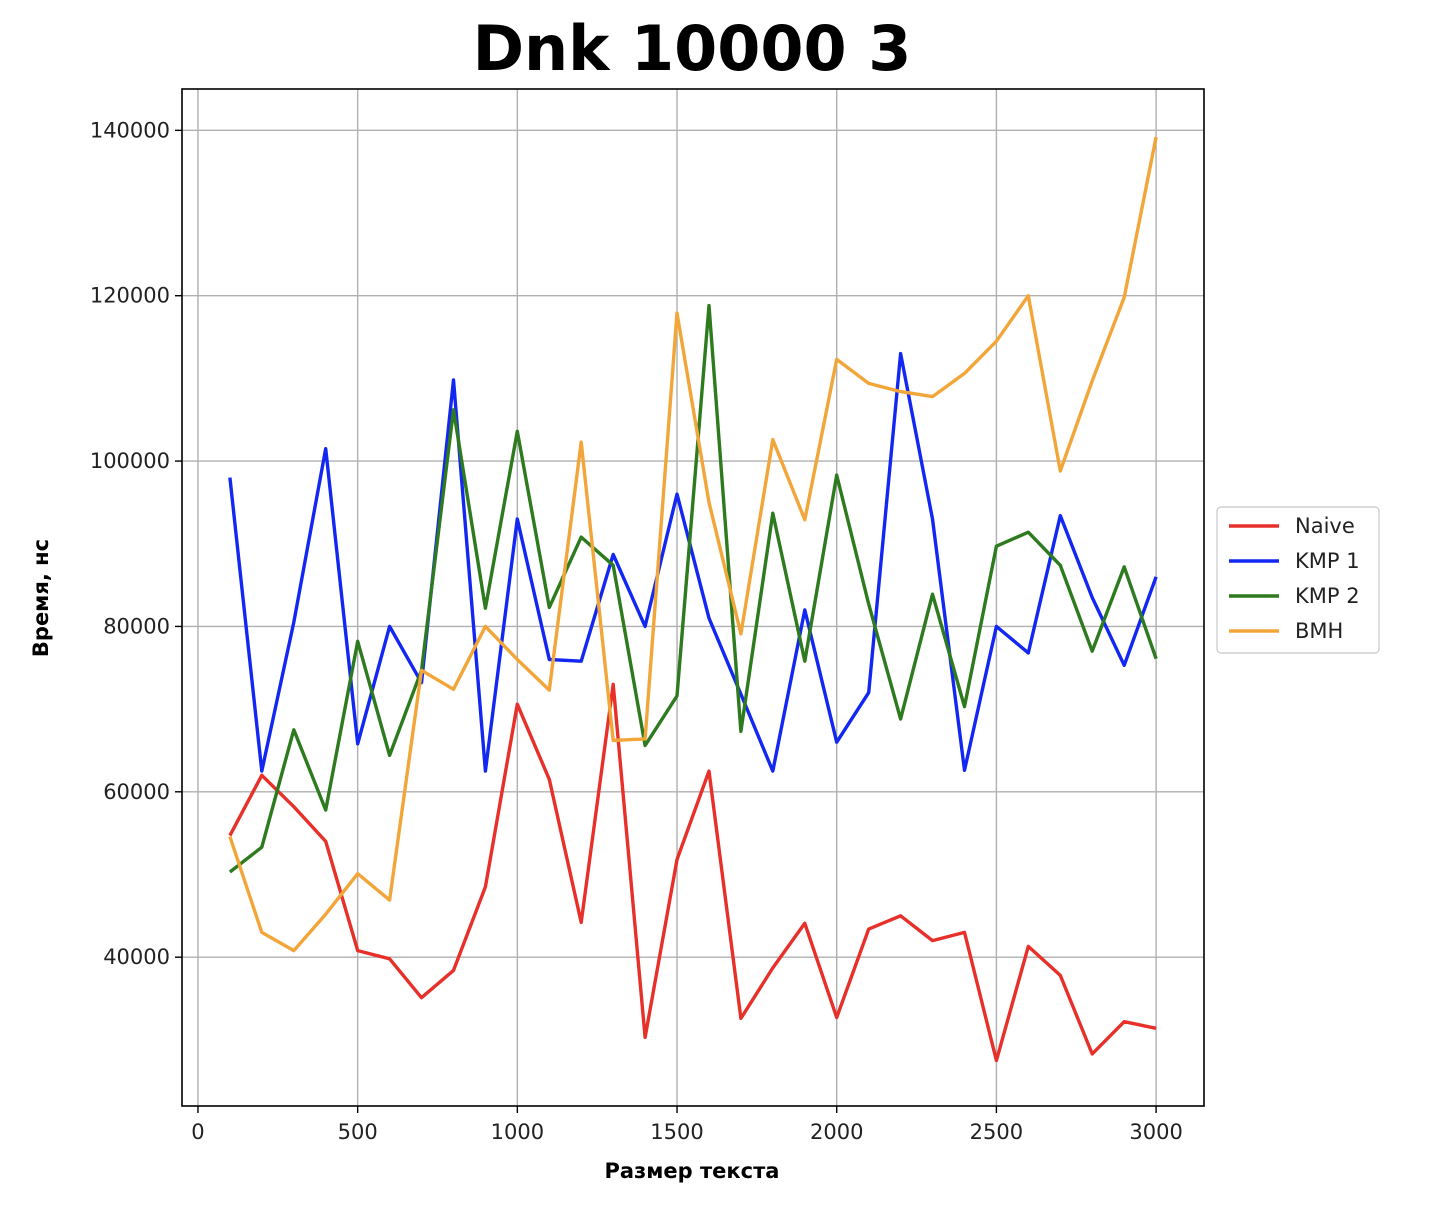 Image resolution: width=1430 pixels, height=1210 pixels. Describe the element at coordinates (130, 130) in the screenshot. I see `y-tick-label: 140000` at that location.